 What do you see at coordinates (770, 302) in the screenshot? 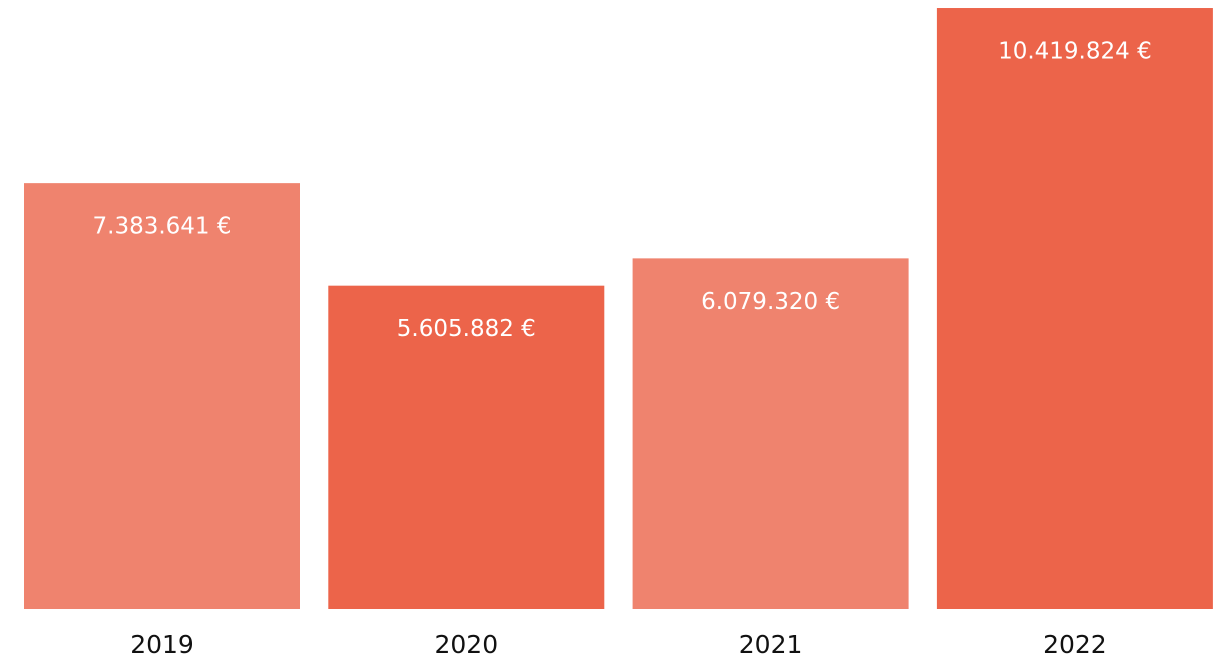
I see `value-label: 6.079.320 €` at bounding box center [770, 302].